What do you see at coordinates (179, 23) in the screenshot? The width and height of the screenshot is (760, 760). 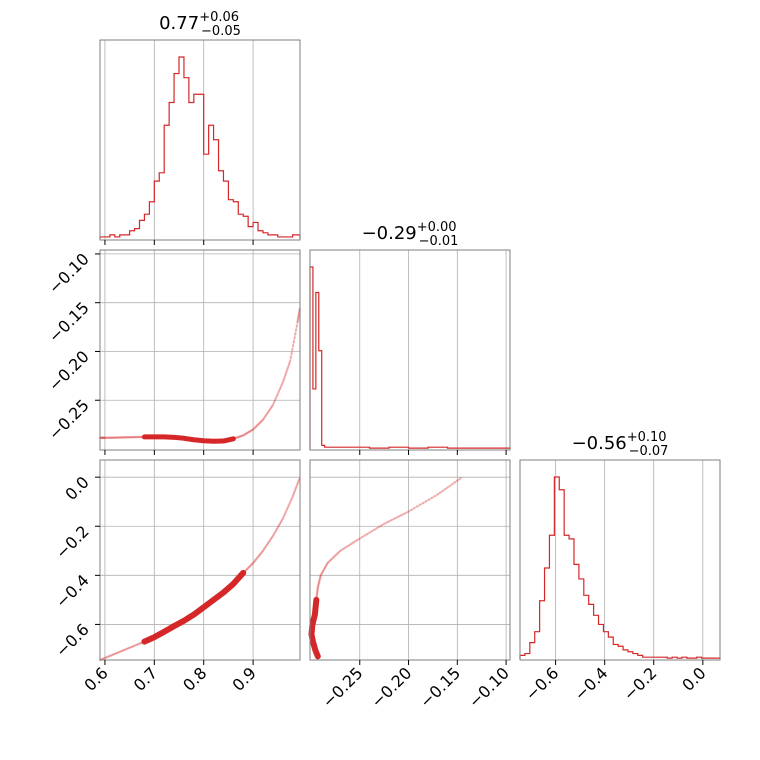 I see `title-param-0-main: 0.77` at bounding box center [179, 23].